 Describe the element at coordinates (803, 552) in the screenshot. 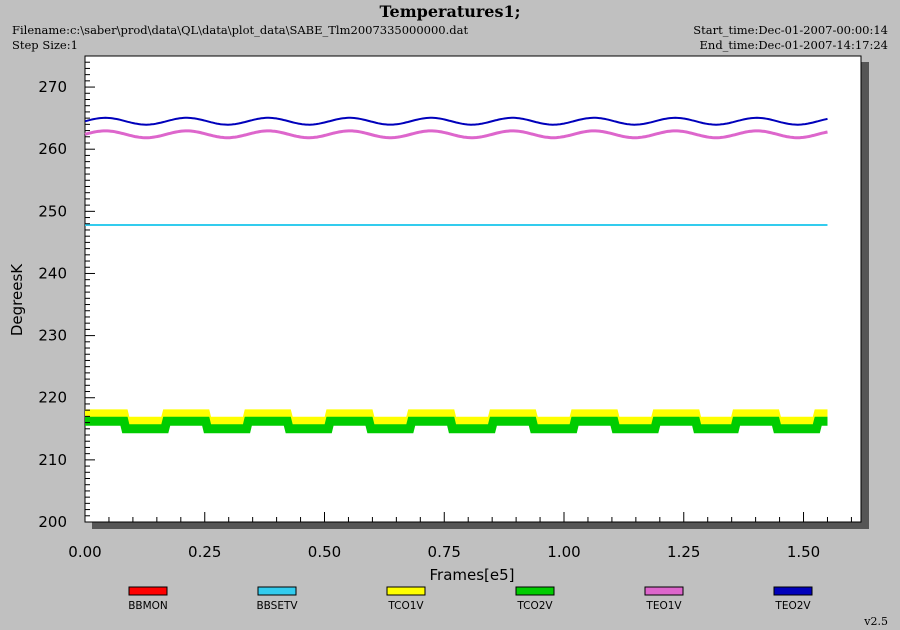

I see `x-tick-label: 1.50` at that location.